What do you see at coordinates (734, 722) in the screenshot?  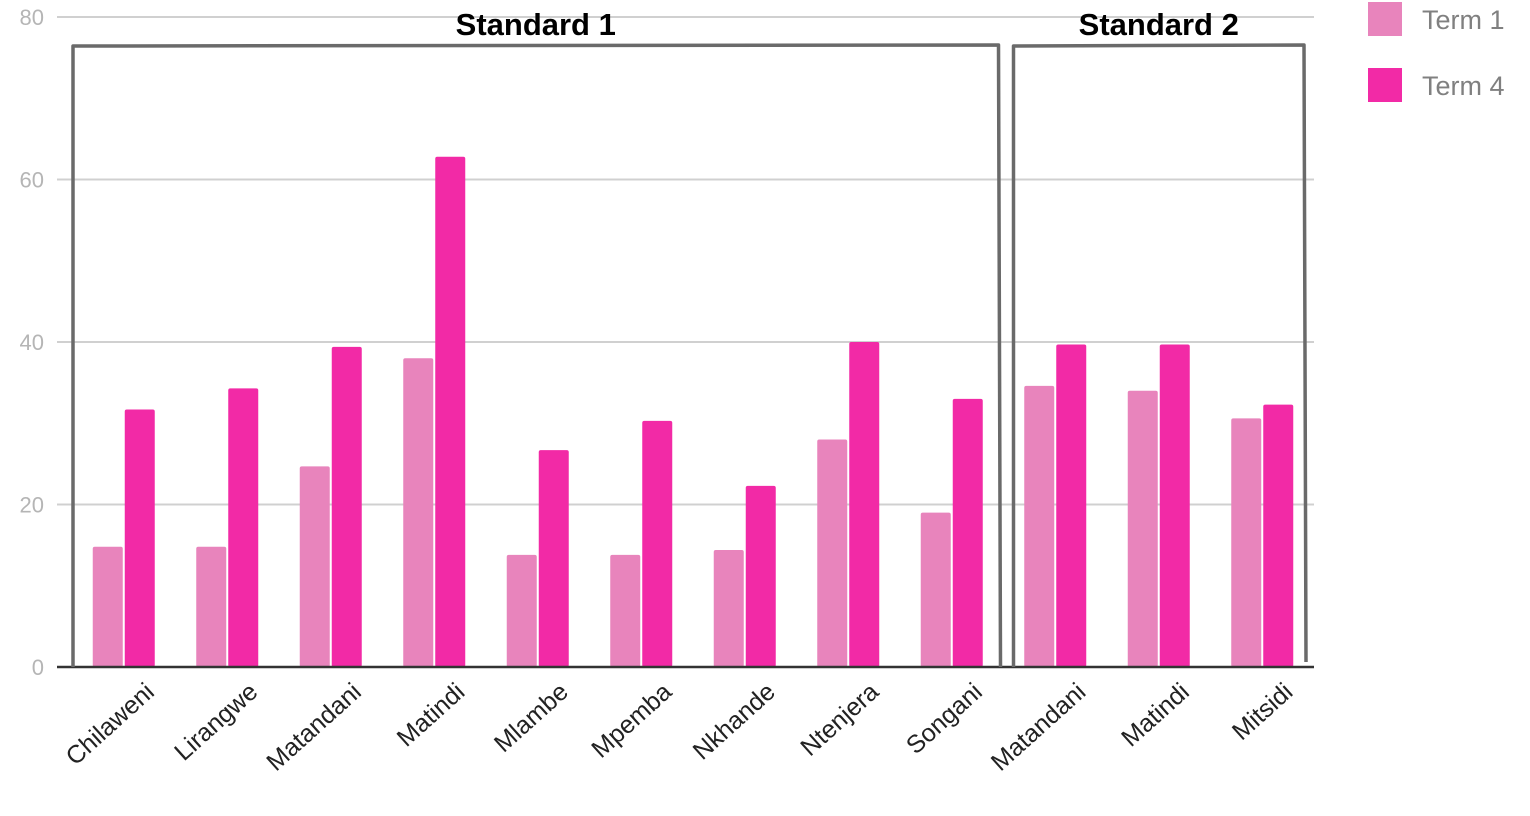 I see `x-tick-label: Nkhande` at bounding box center [734, 722].